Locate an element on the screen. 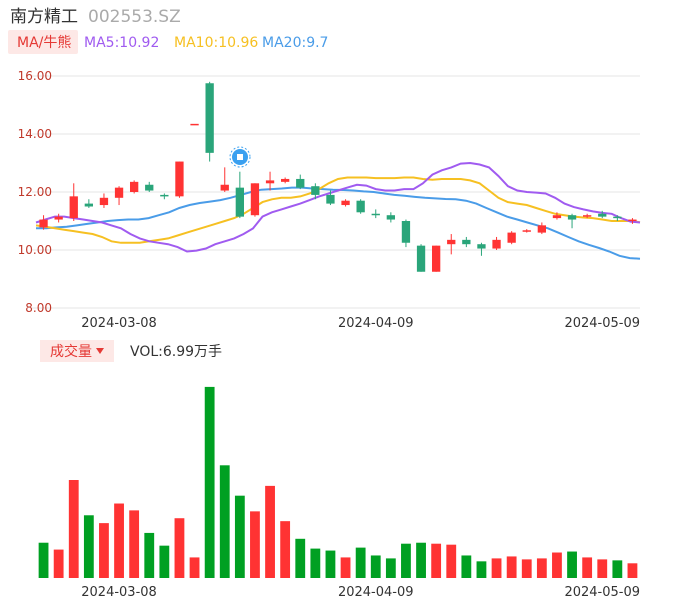  y-tick-label: 14.00 is located at coordinates (35, 134).